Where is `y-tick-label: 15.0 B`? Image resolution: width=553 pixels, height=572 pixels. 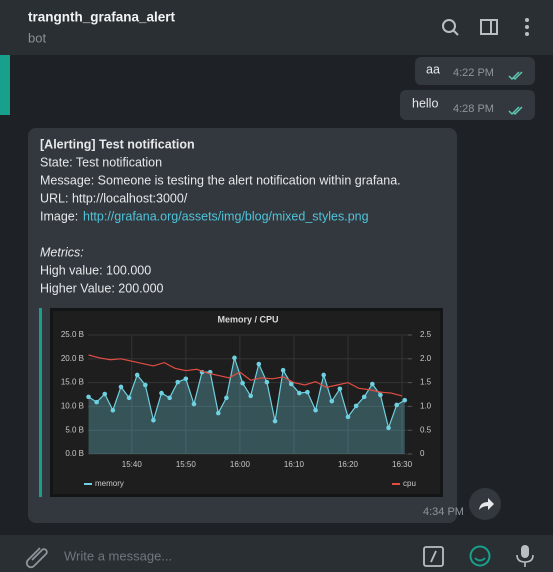 y-tick-label: 15.0 B is located at coordinates (72, 382).